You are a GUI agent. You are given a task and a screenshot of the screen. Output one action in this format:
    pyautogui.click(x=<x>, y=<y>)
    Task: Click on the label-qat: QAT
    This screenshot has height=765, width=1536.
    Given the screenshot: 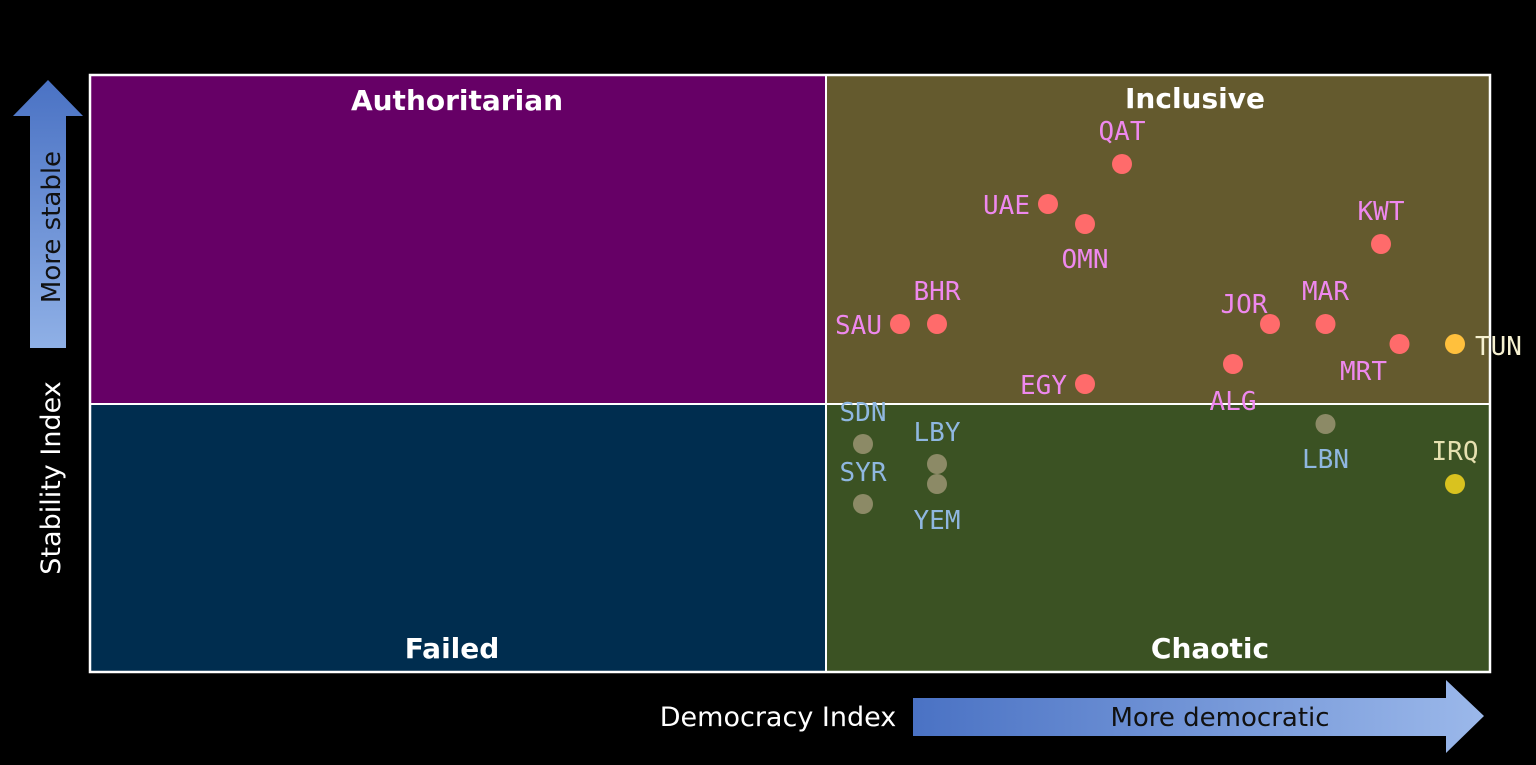 What is the action you would take?
    pyautogui.click(x=1122, y=132)
    